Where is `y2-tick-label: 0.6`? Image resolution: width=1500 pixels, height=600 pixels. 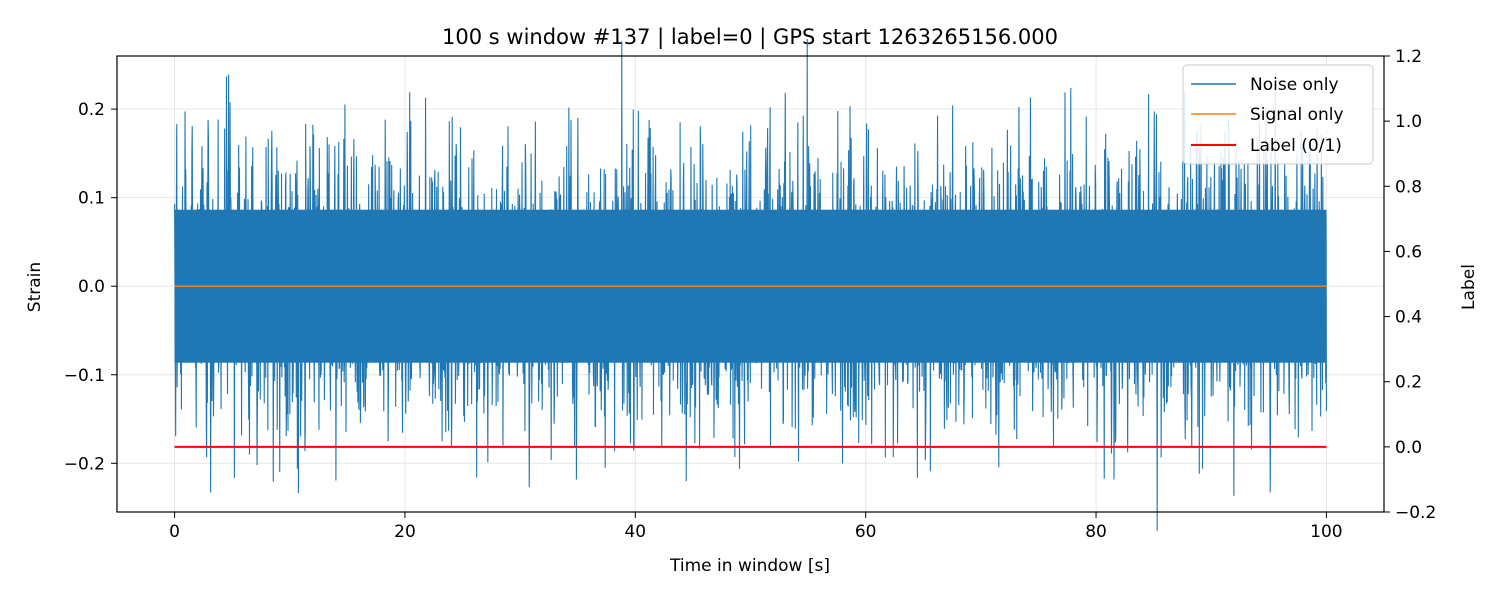 y2-tick-label: 0.6 is located at coordinates (1408, 252).